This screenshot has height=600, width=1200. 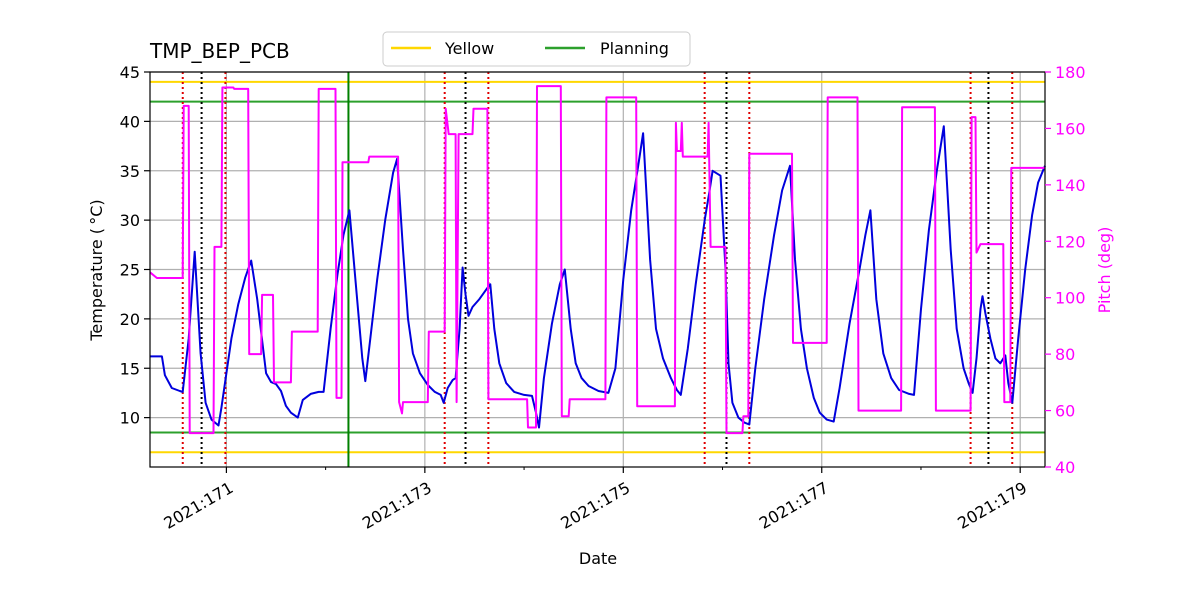 I want to click on y-tick-label-7: 45, so click(x=130, y=72).